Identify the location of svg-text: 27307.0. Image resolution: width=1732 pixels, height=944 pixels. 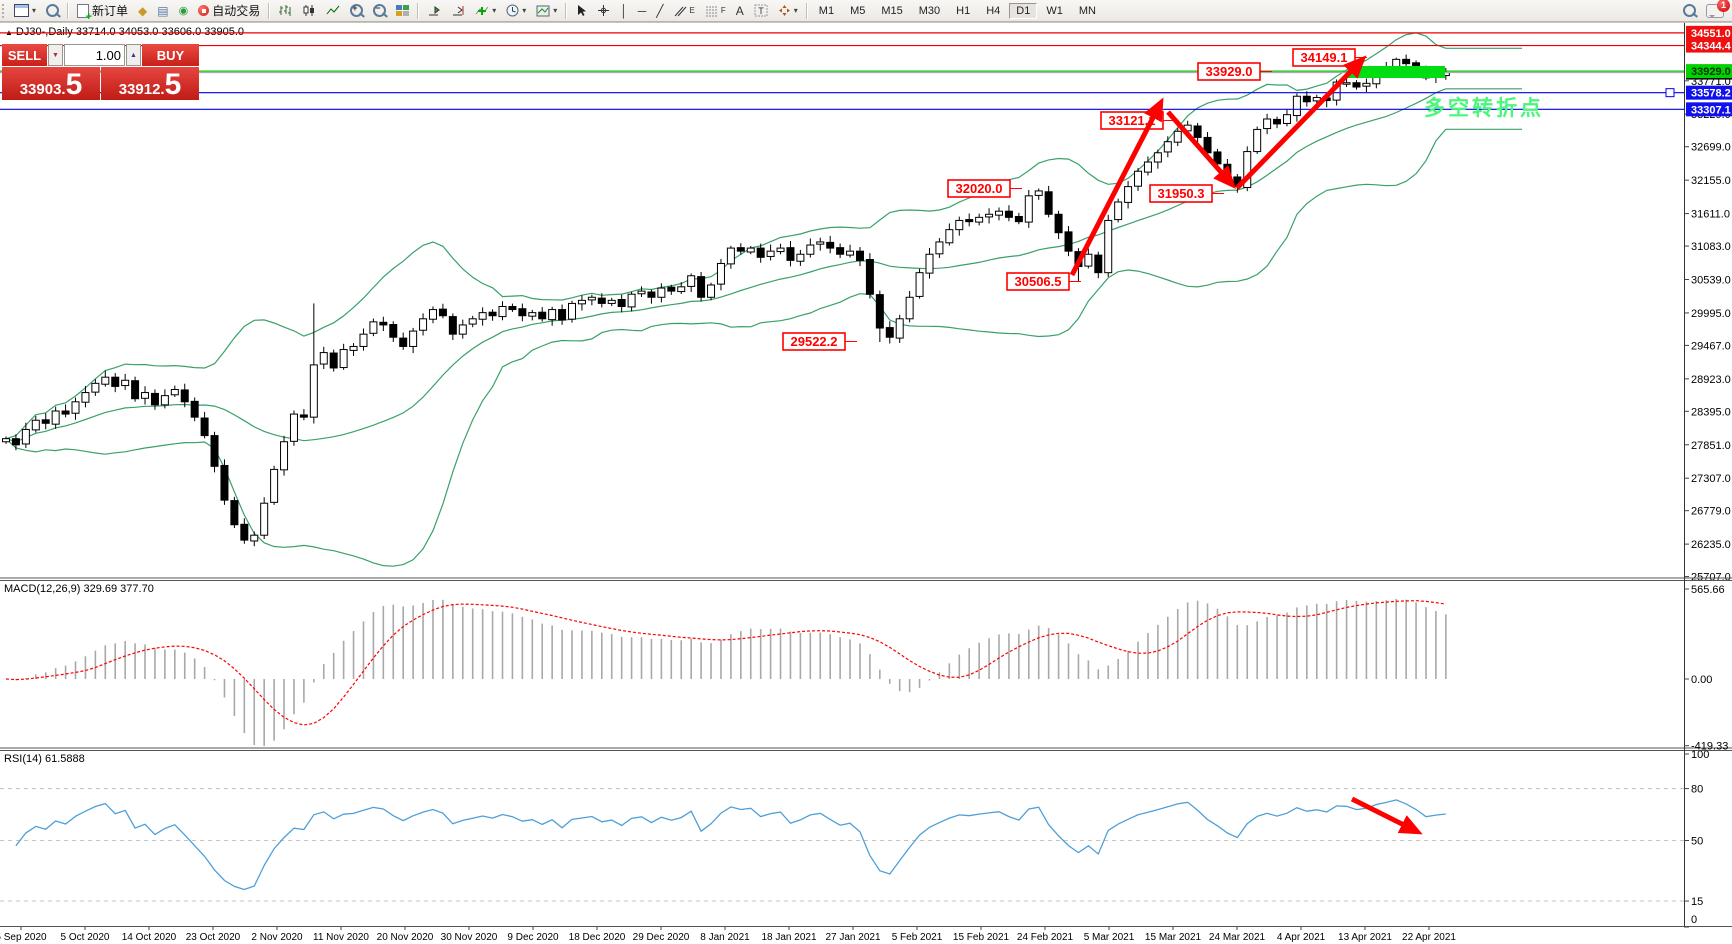
(1711, 479).